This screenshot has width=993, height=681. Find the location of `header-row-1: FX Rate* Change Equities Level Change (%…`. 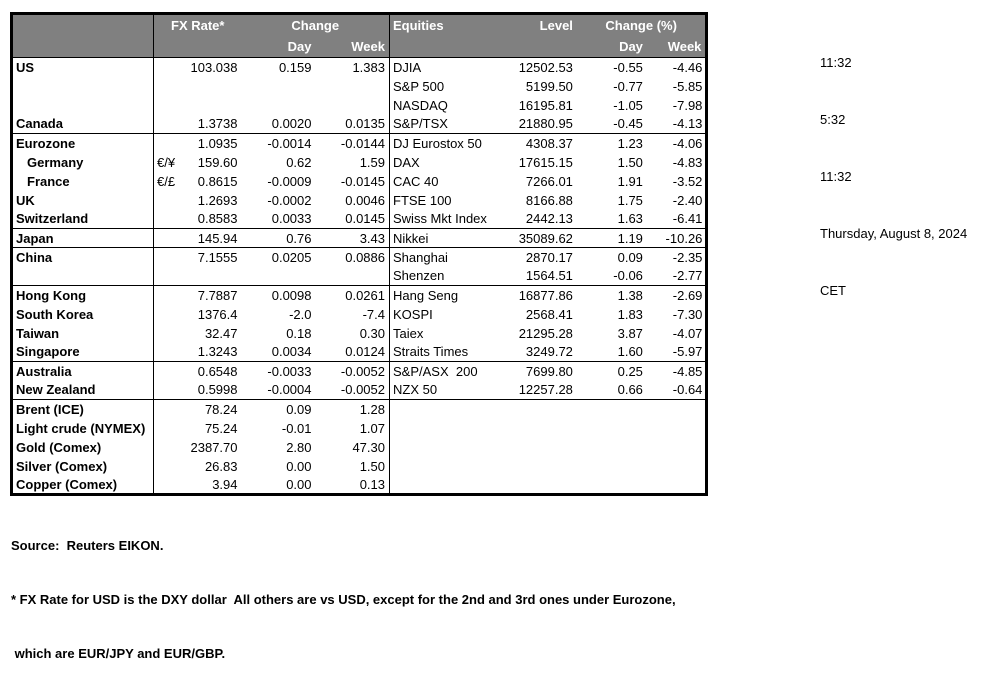

header-row-1: FX Rate* Change Equities Level Change (%… is located at coordinates (359, 25).